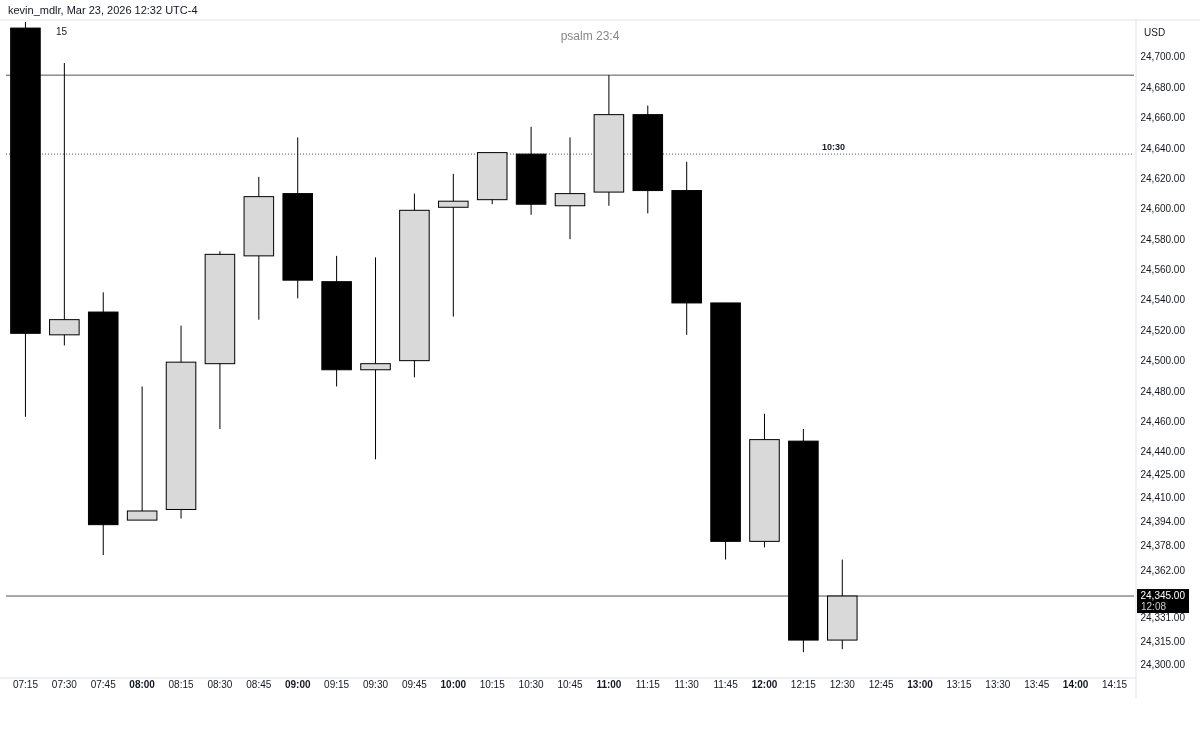  Describe the element at coordinates (648, 684) in the screenshot. I see `x-tick-label: 11:15` at that location.